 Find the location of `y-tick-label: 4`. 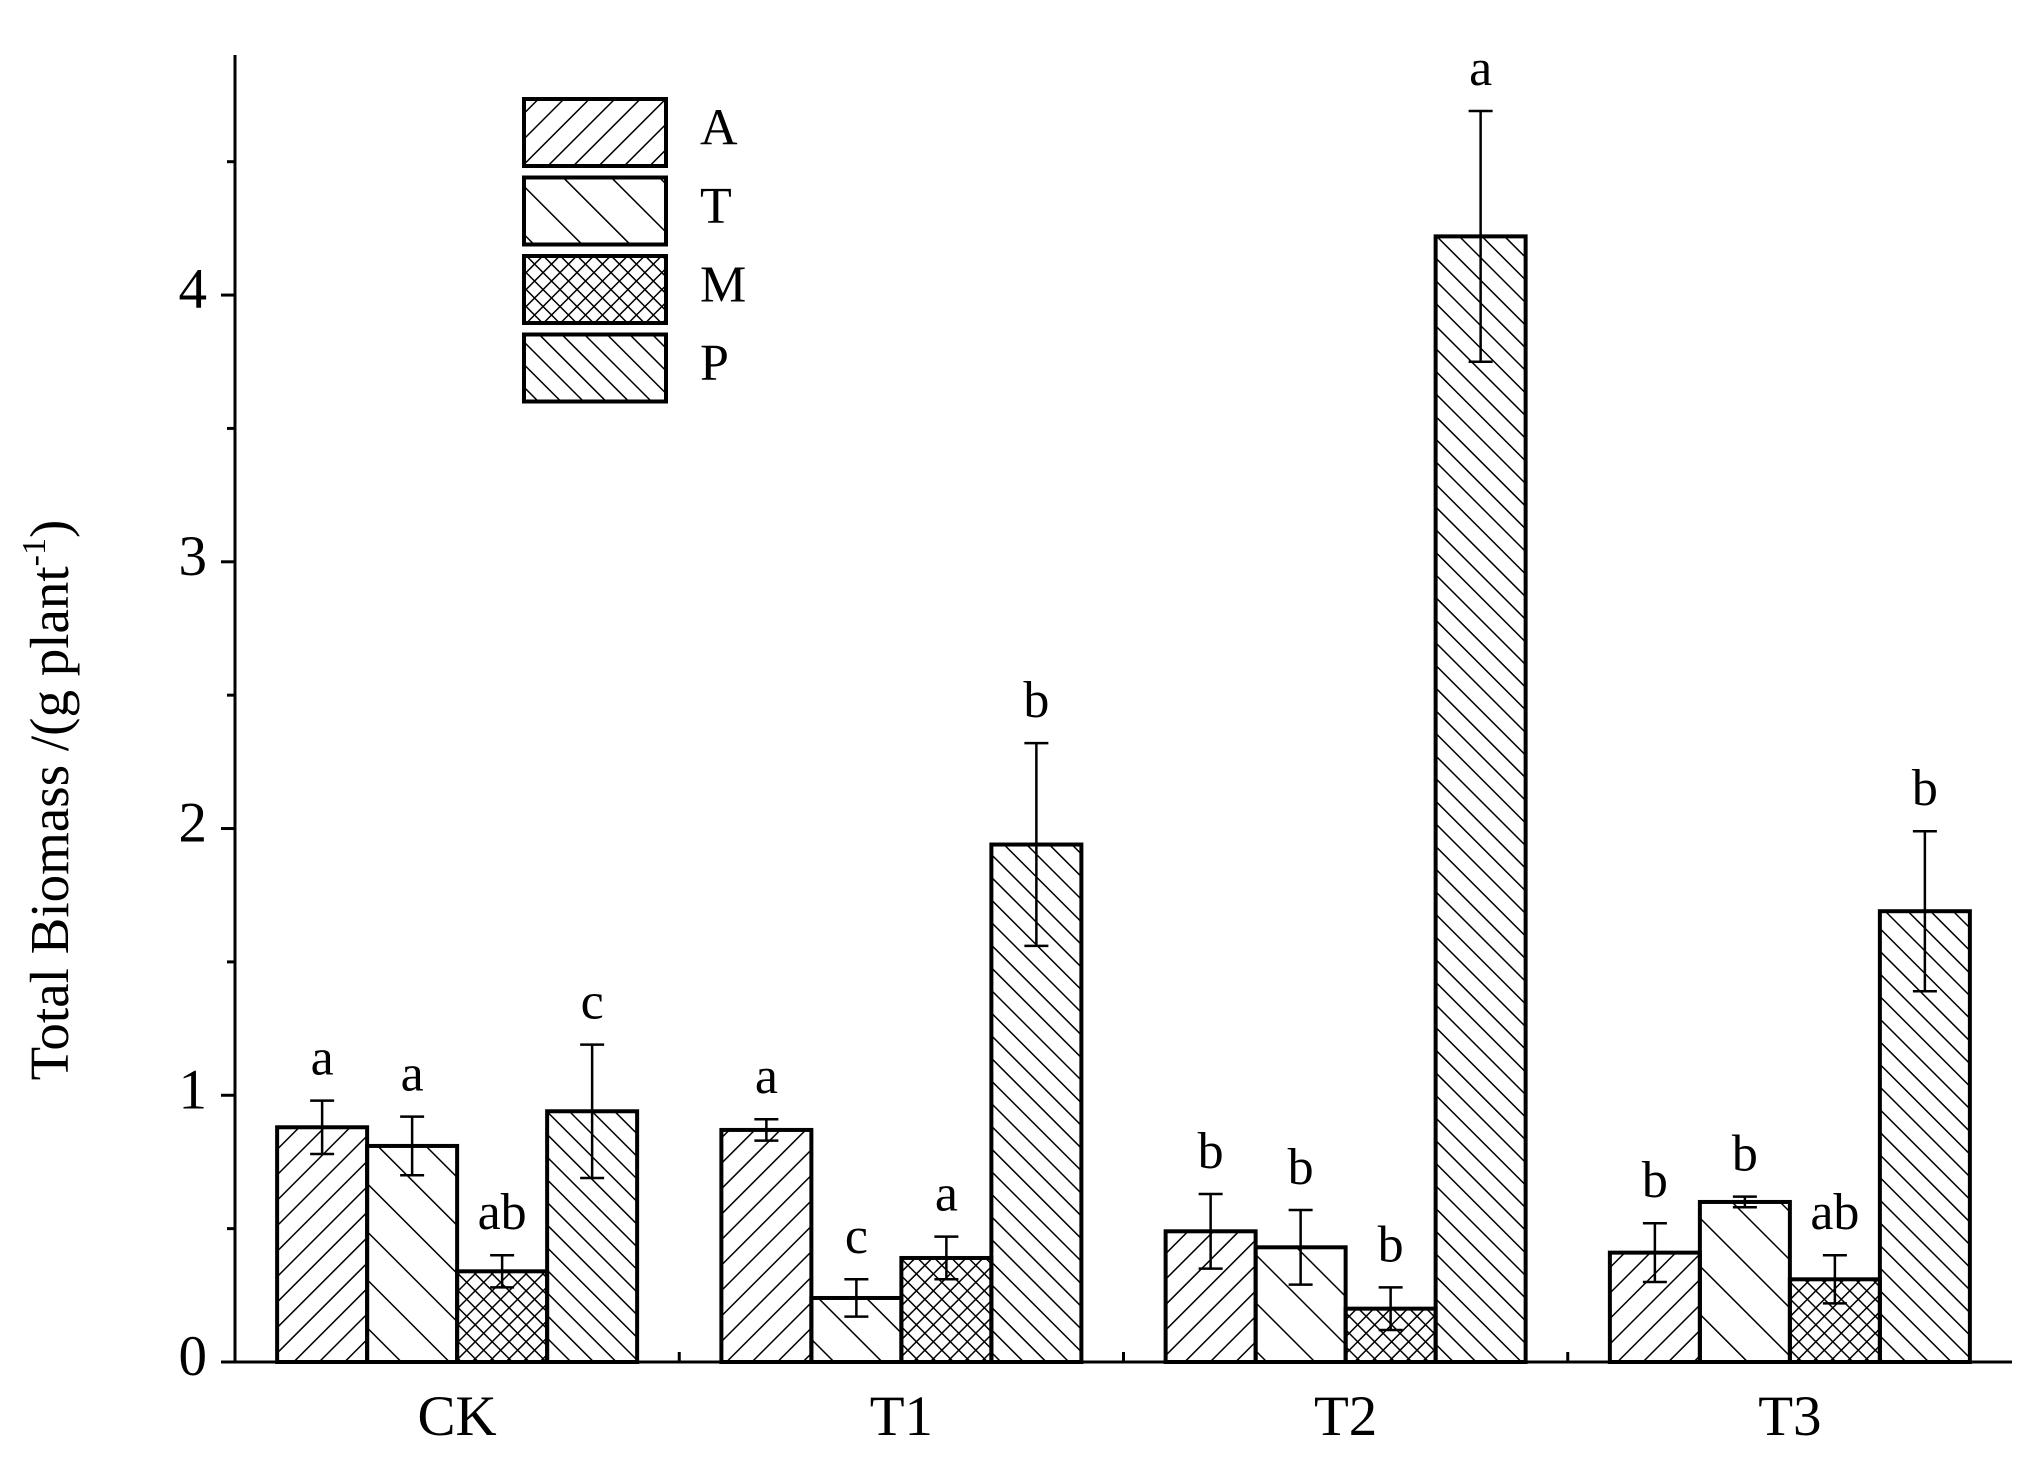

y-tick-label: 4 is located at coordinates (193, 289).